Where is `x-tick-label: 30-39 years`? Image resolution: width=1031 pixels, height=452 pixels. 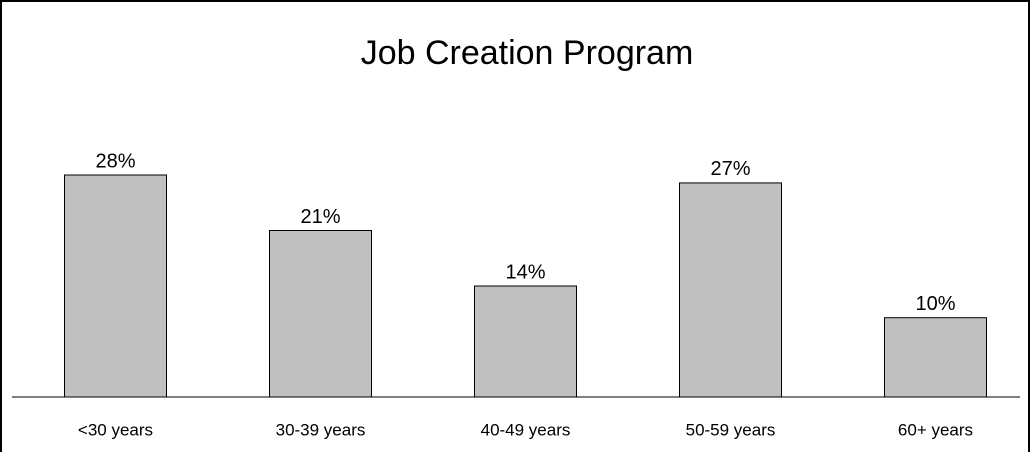 x-tick-label: 30-39 years is located at coordinates (321, 429).